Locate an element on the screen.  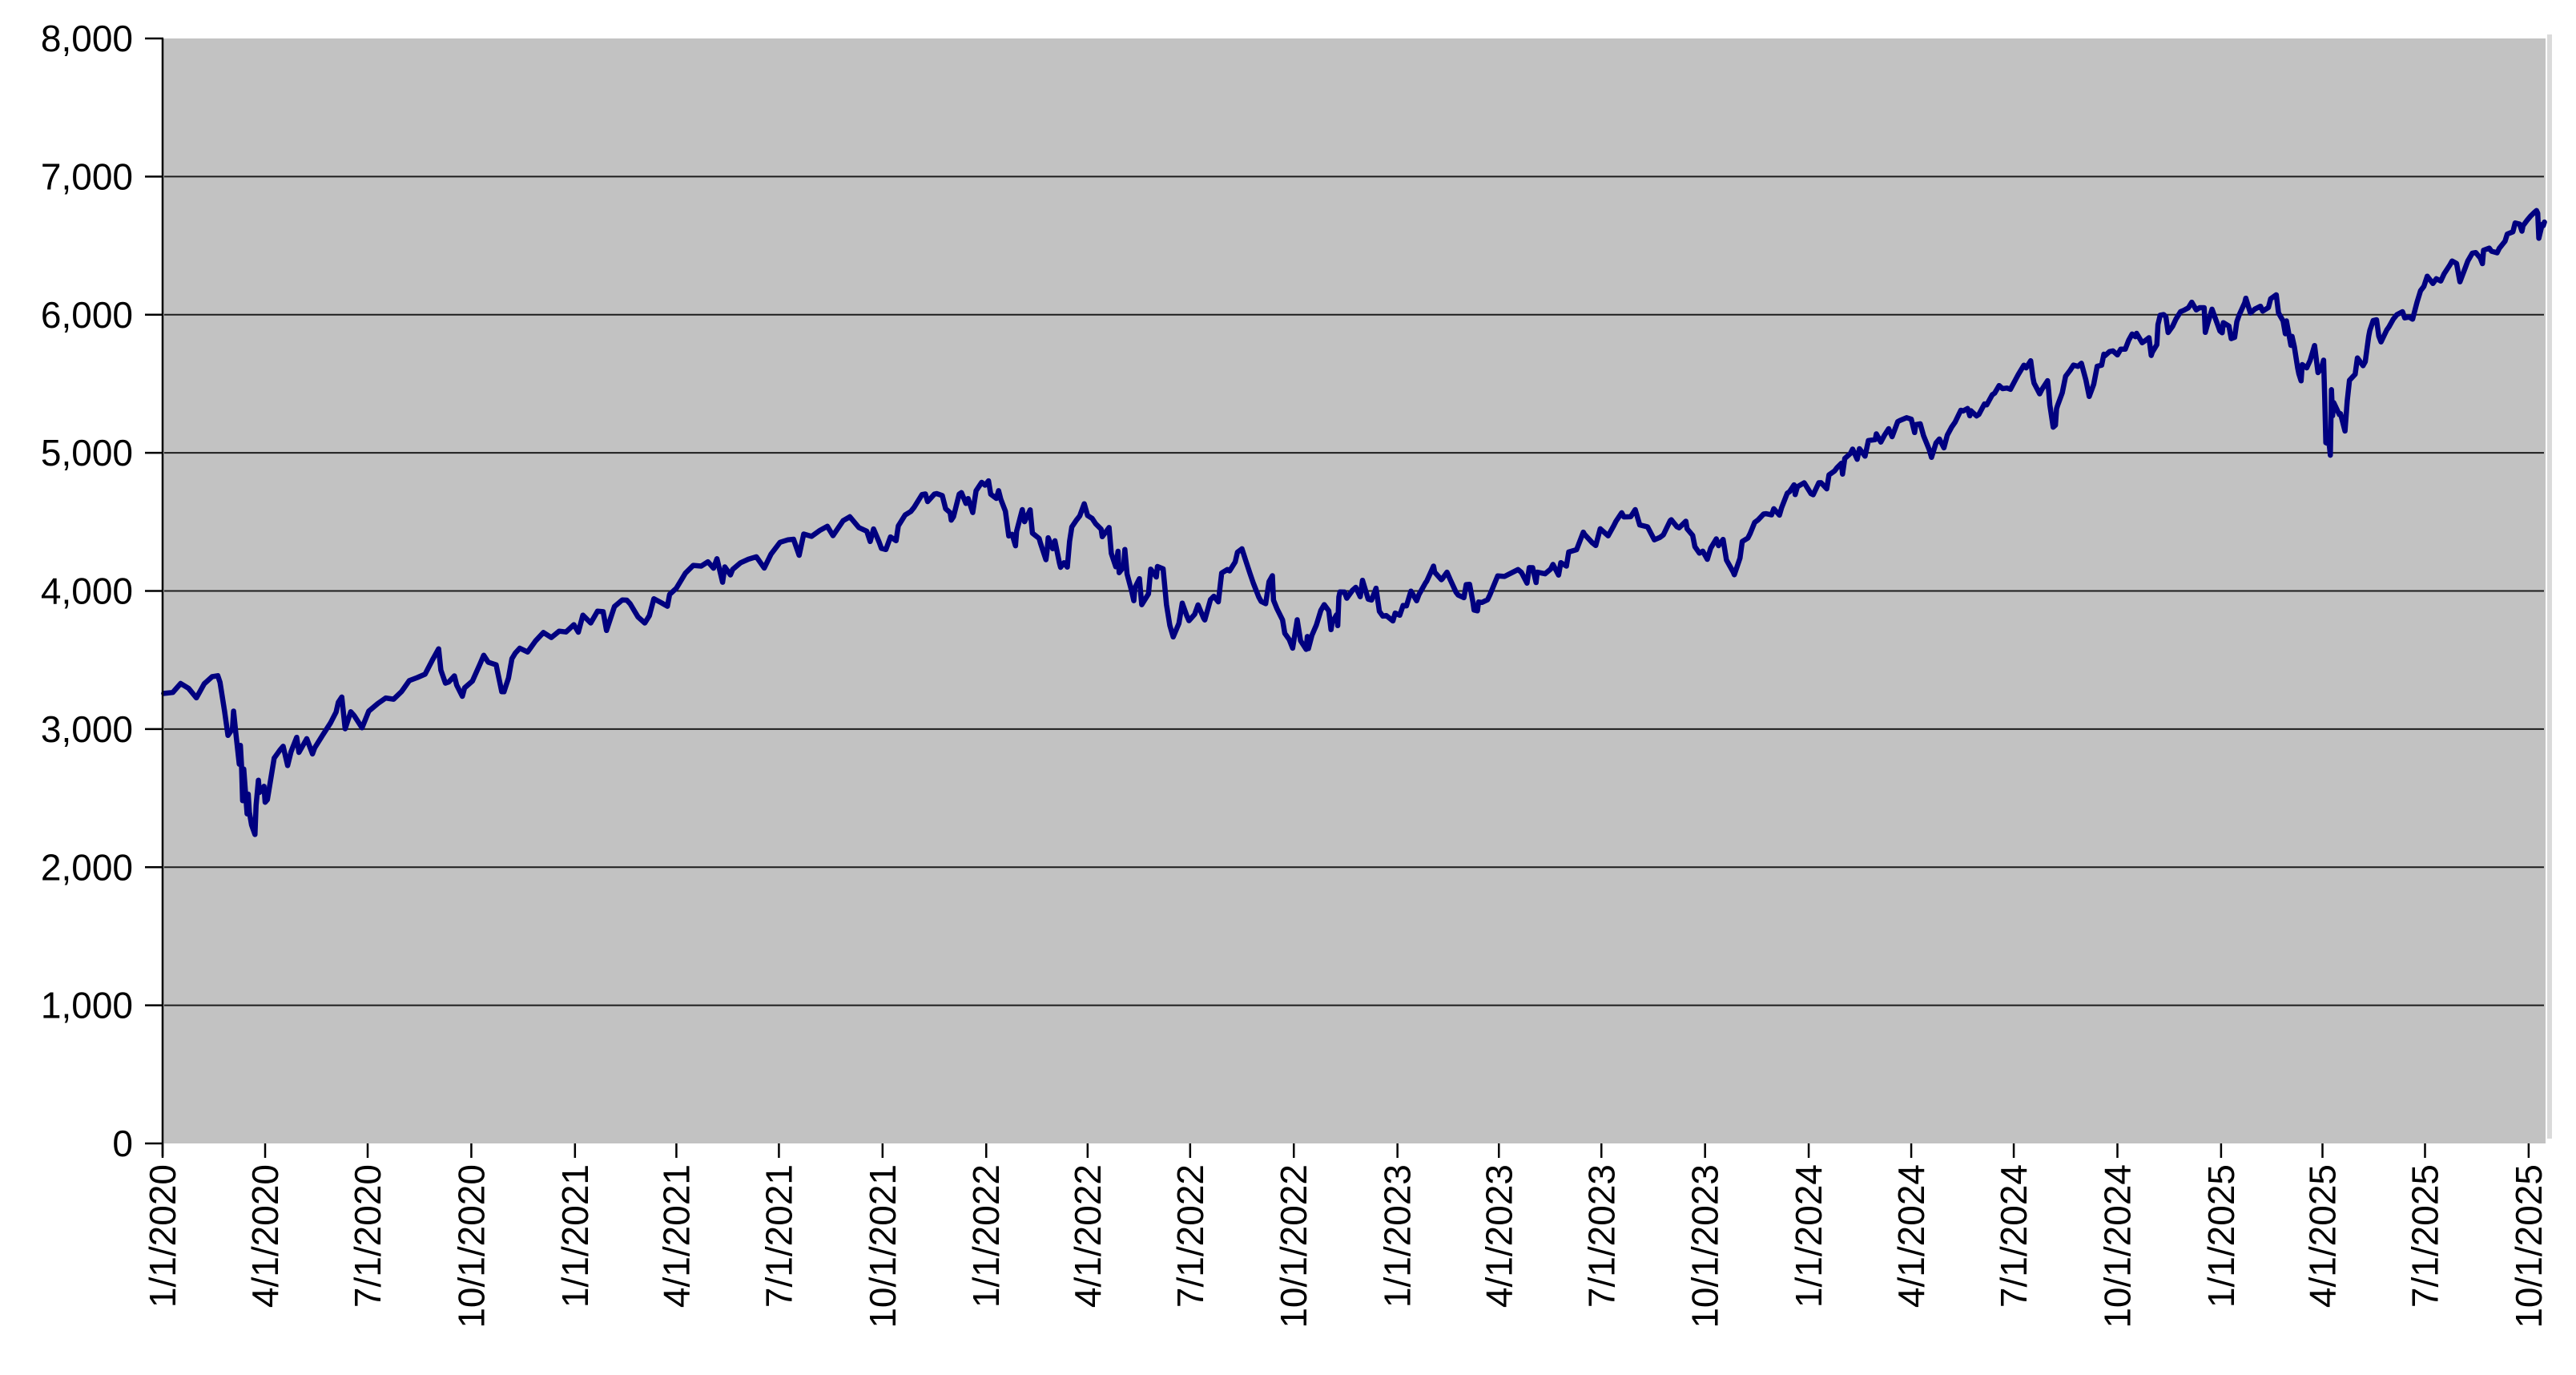
x-axis-label: 1/1/2025 is located at coordinates (2221, 1236).